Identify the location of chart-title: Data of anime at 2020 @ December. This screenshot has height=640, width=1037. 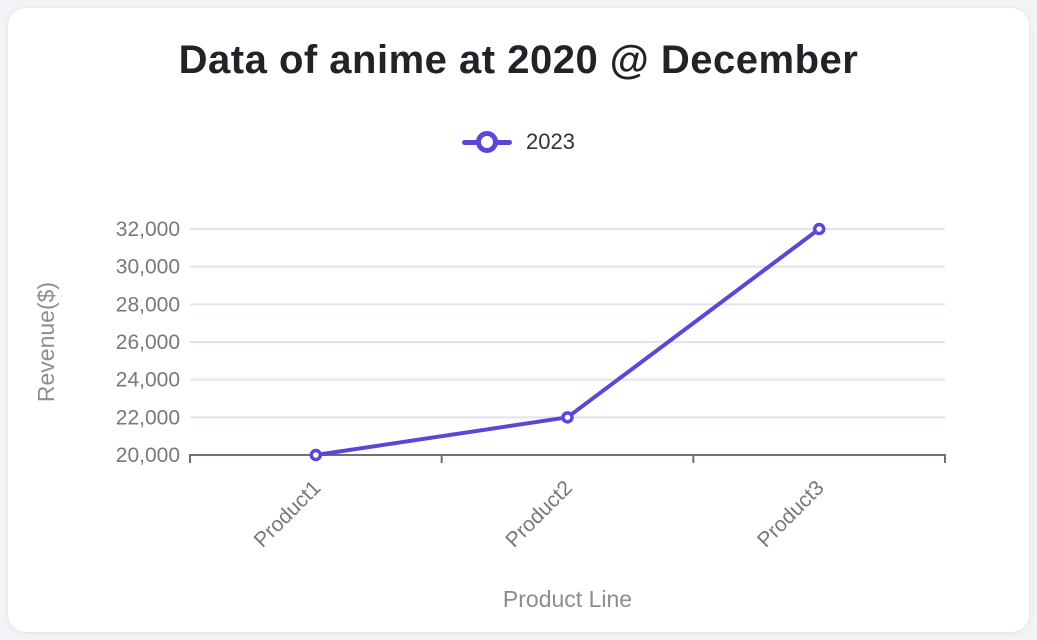
(518, 60).